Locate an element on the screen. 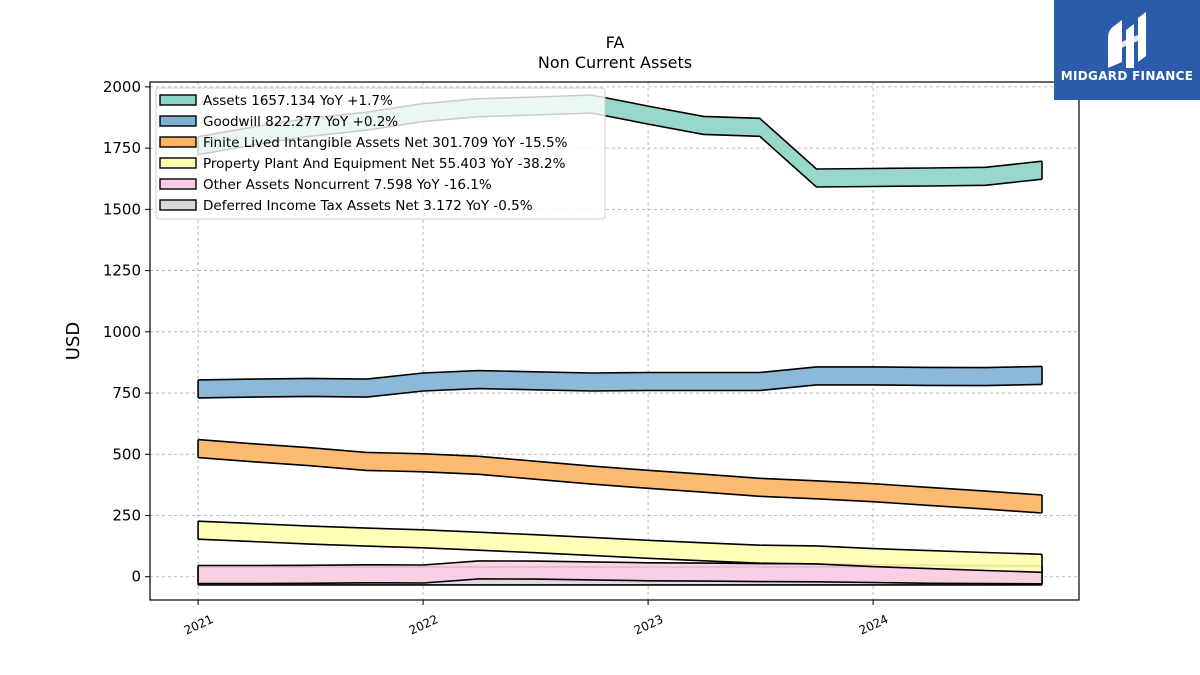  legend-swatch-other is located at coordinates (178, 184).